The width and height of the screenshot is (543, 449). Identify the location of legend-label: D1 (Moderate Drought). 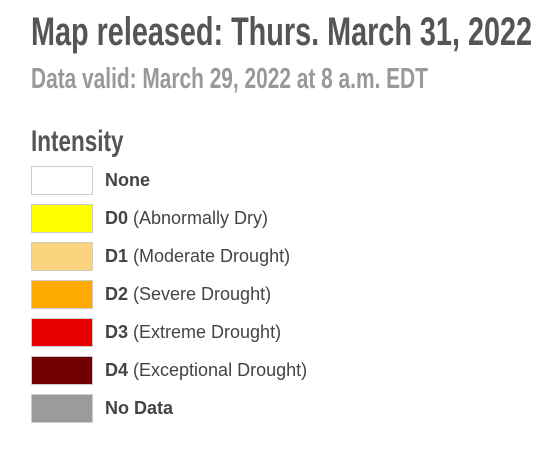
(197, 256).